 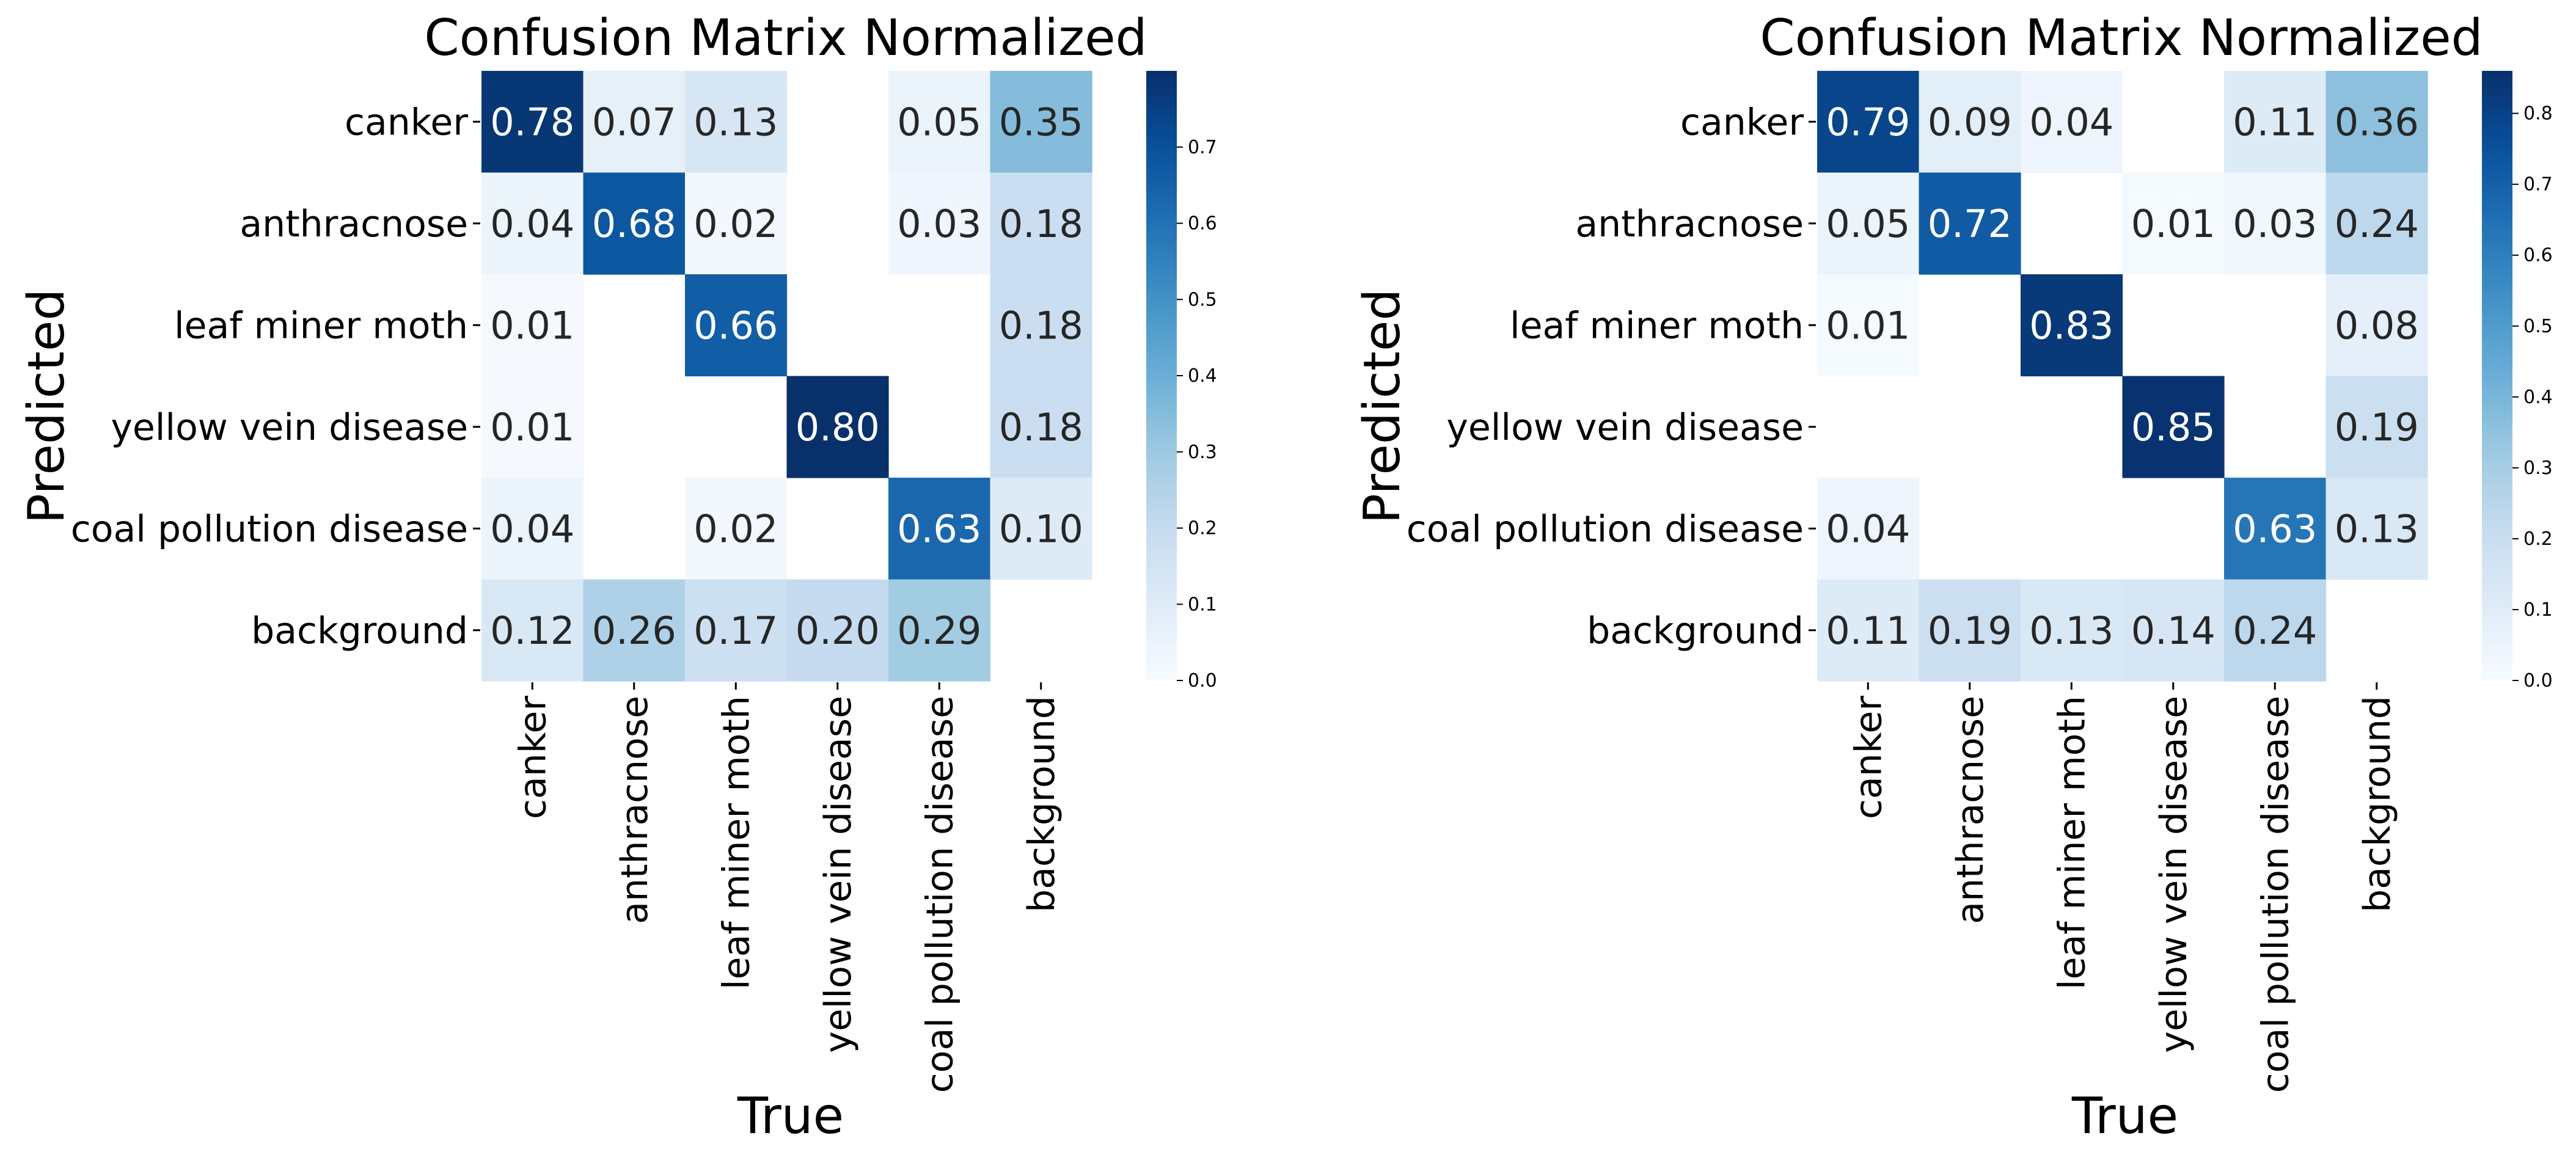 I want to click on colorbar-tick-label: 0.1, so click(x=2538, y=610).